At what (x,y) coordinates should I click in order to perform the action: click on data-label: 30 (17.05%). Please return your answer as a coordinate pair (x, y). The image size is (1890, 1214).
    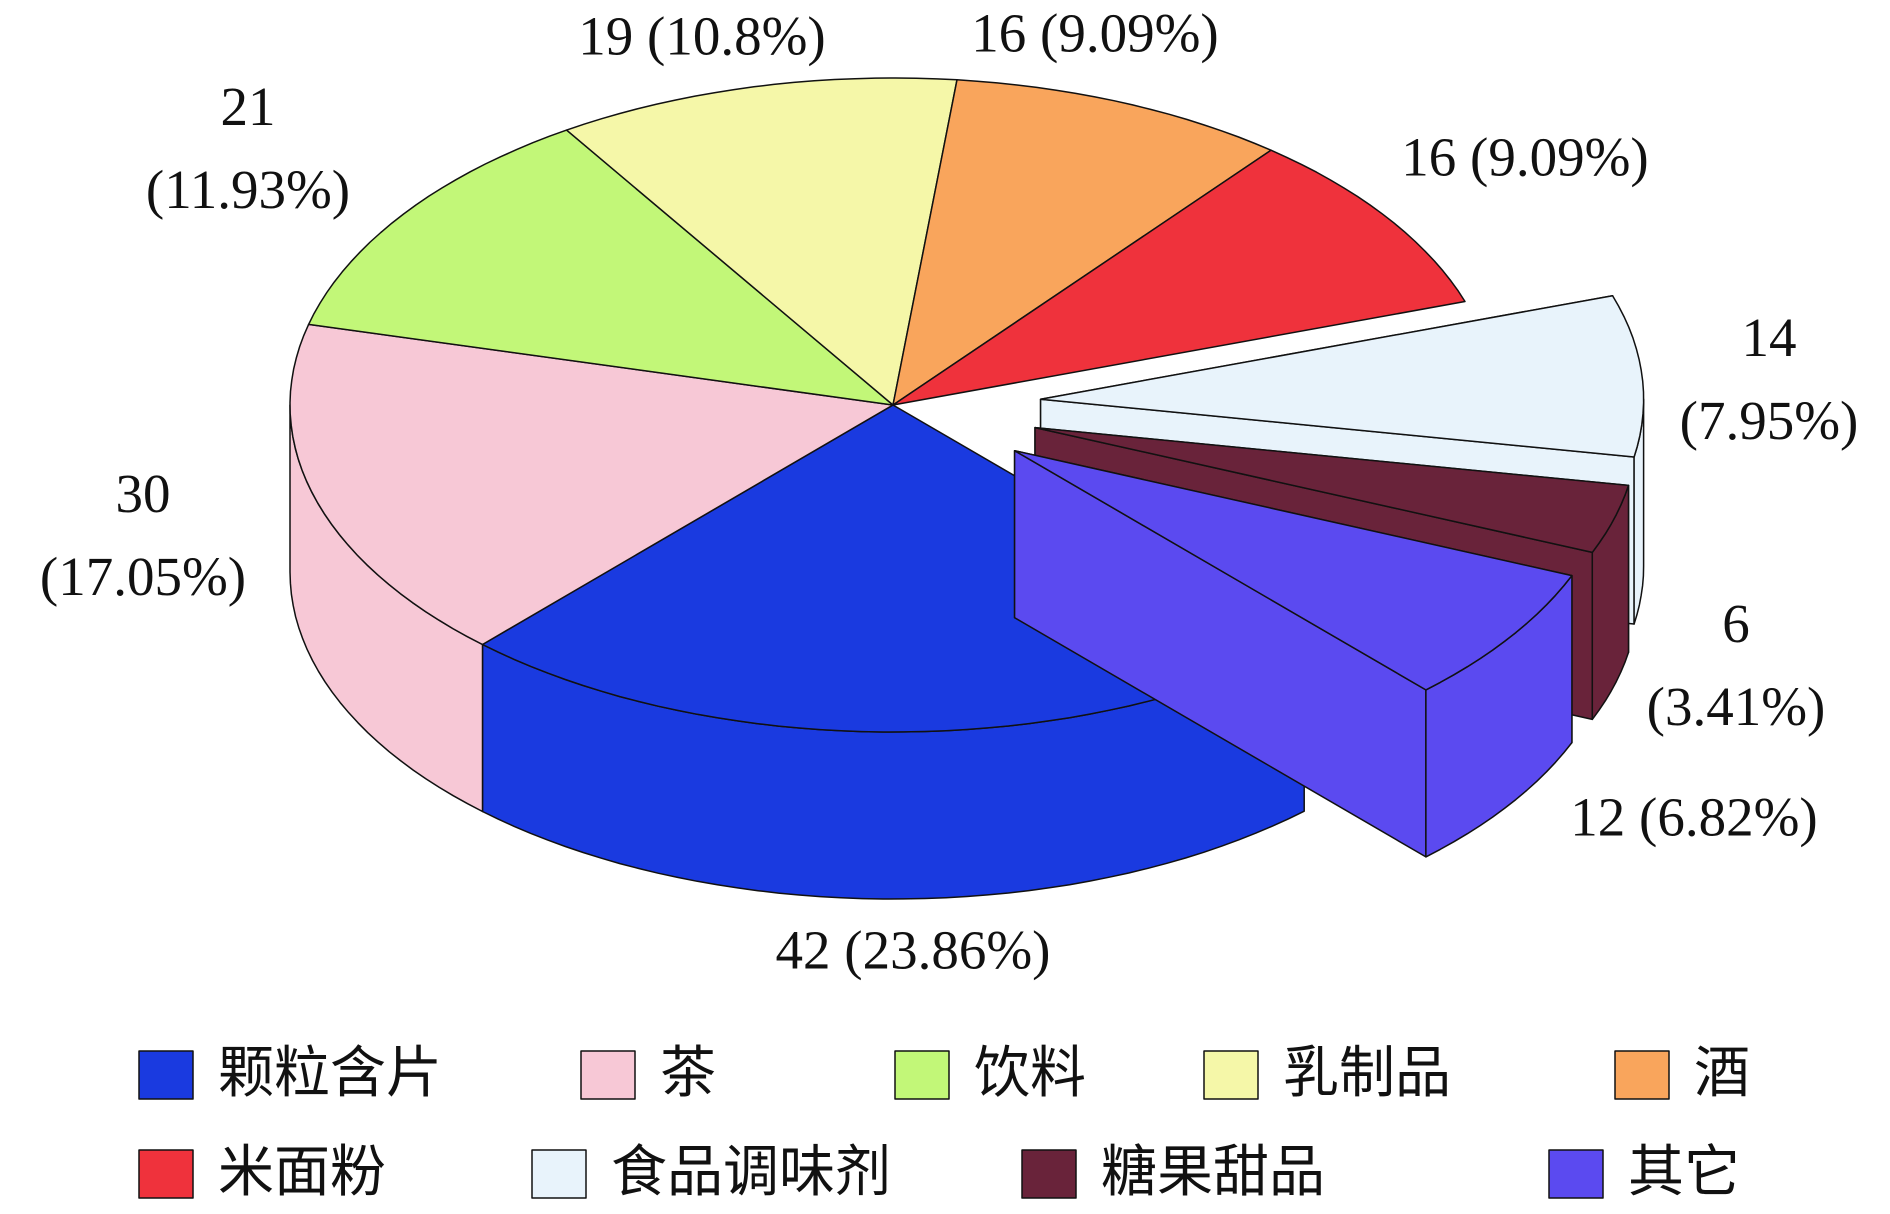
    Looking at the image, I should click on (143, 535).